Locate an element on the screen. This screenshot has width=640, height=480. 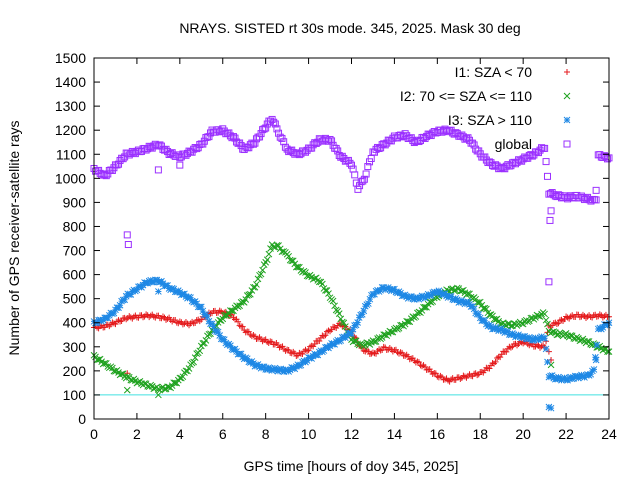
y-tick-label: 1200 is located at coordinates (70, 130).